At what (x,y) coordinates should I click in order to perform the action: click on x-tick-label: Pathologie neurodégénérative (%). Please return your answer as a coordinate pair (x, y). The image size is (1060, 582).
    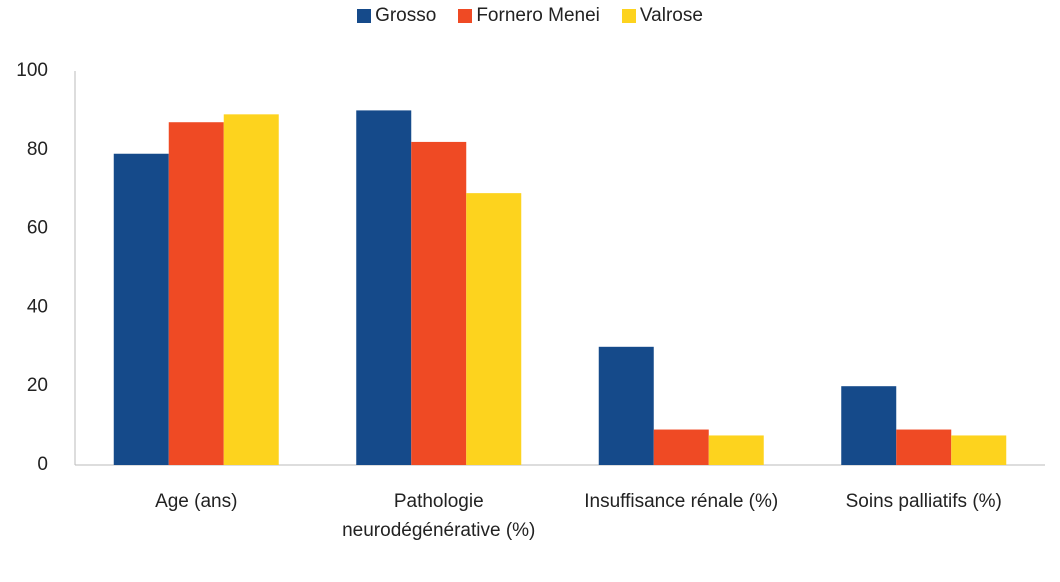
    Looking at the image, I should click on (439, 516).